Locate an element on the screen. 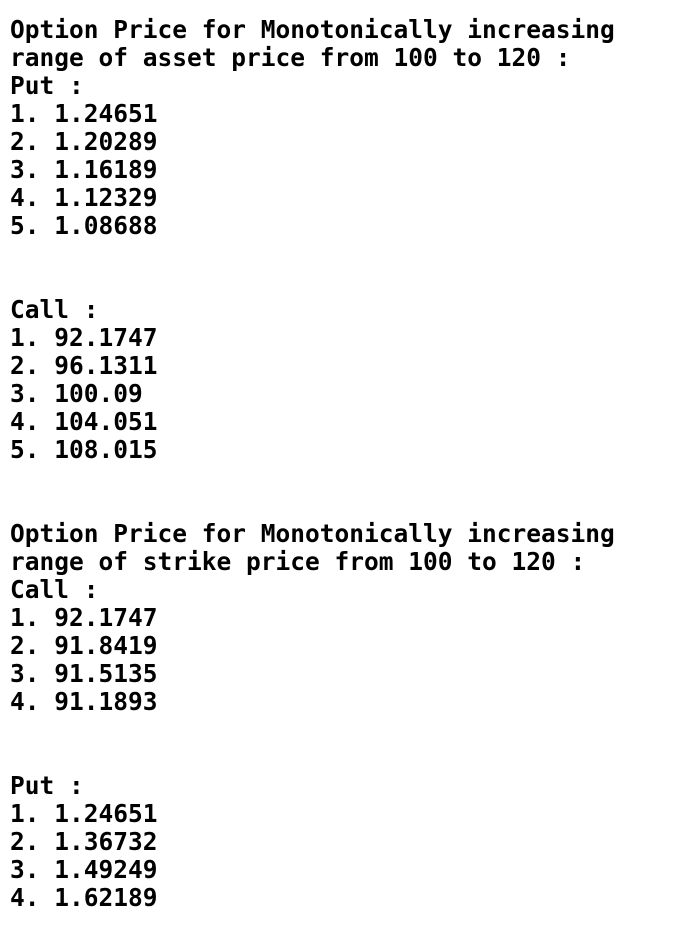 The width and height of the screenshot is (694, 952). price-item: 3. 1.49249 is located at coordinates (84, 869).